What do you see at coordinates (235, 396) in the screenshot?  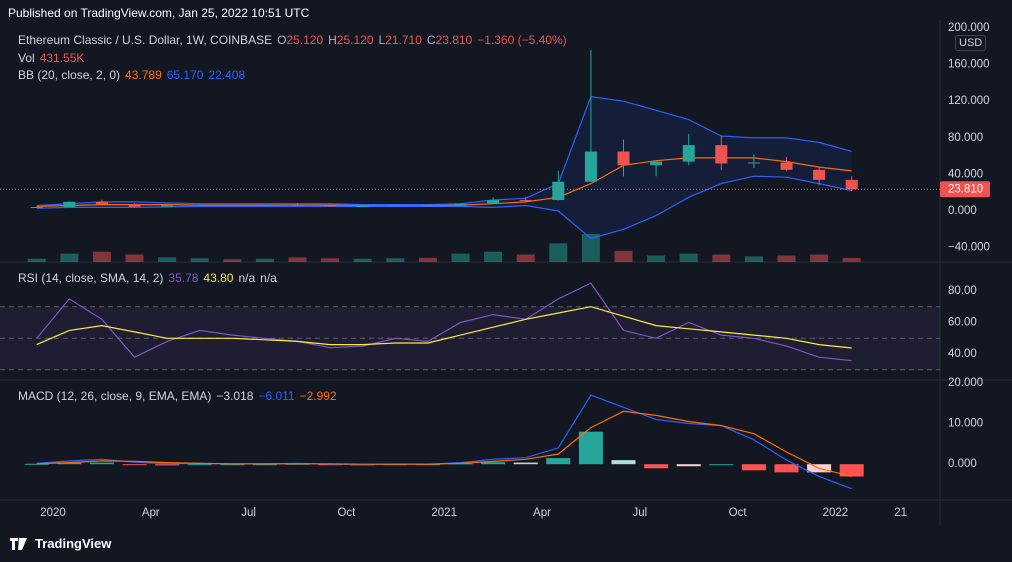 I see `macd-hist-value: −3.018` at bounding box center [235, 396].